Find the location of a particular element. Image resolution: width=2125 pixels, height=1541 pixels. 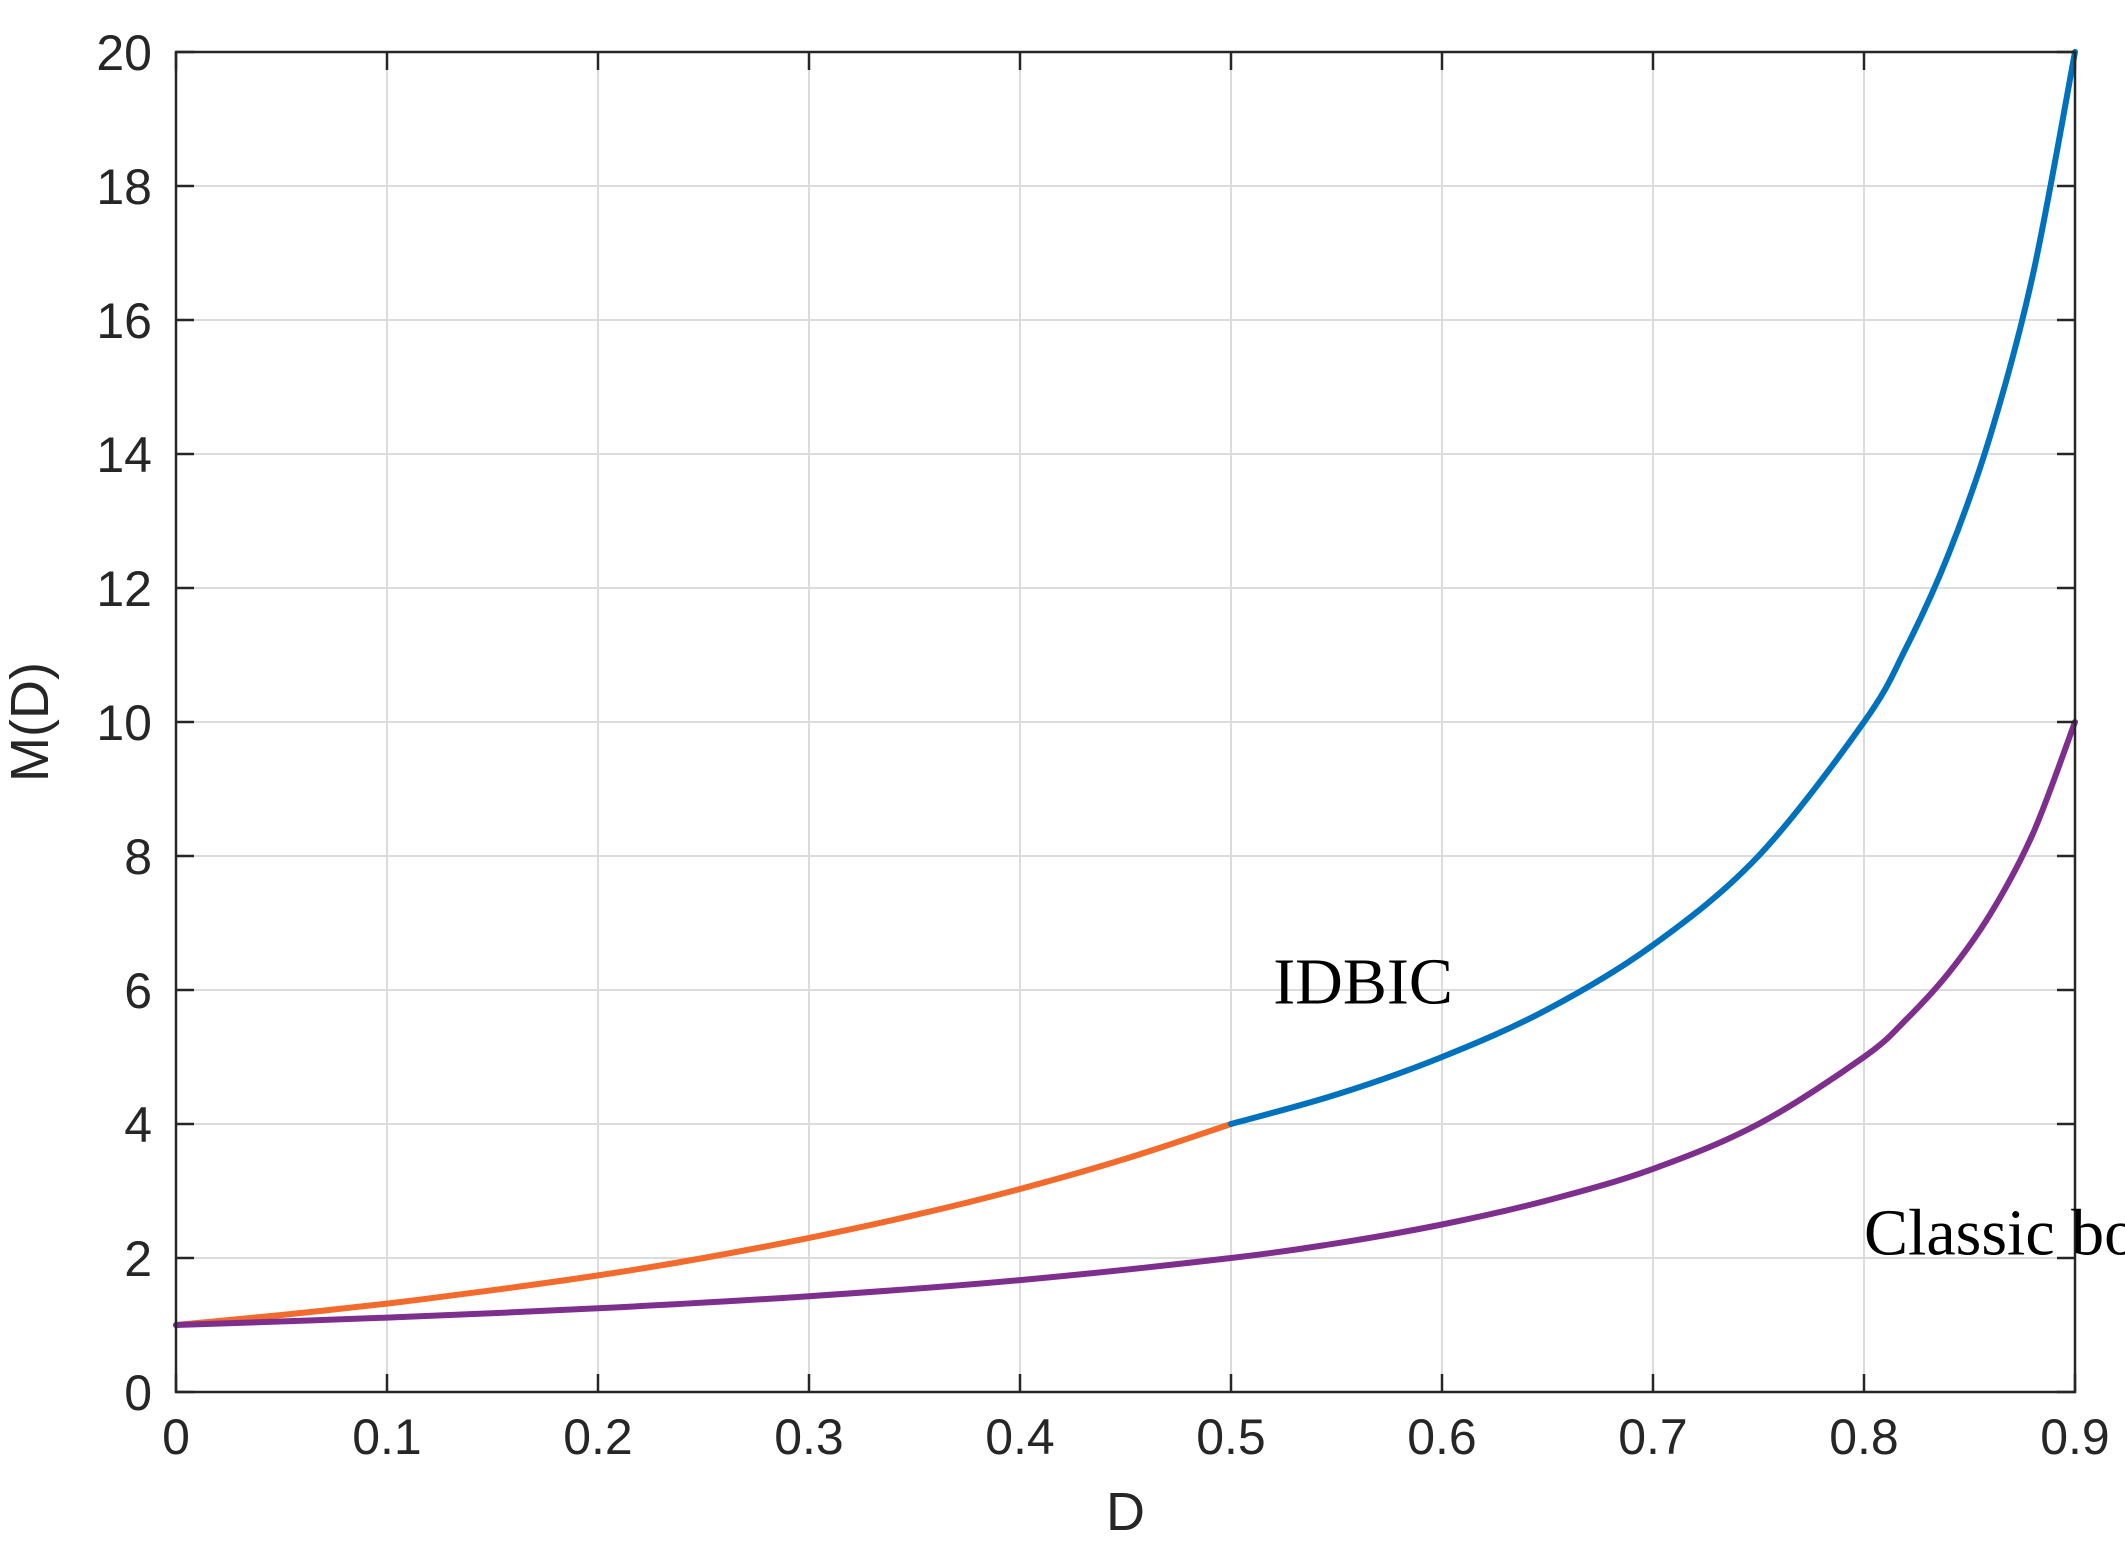

x-tick-label: 0.6 is located at coordinates (1442, 1437).